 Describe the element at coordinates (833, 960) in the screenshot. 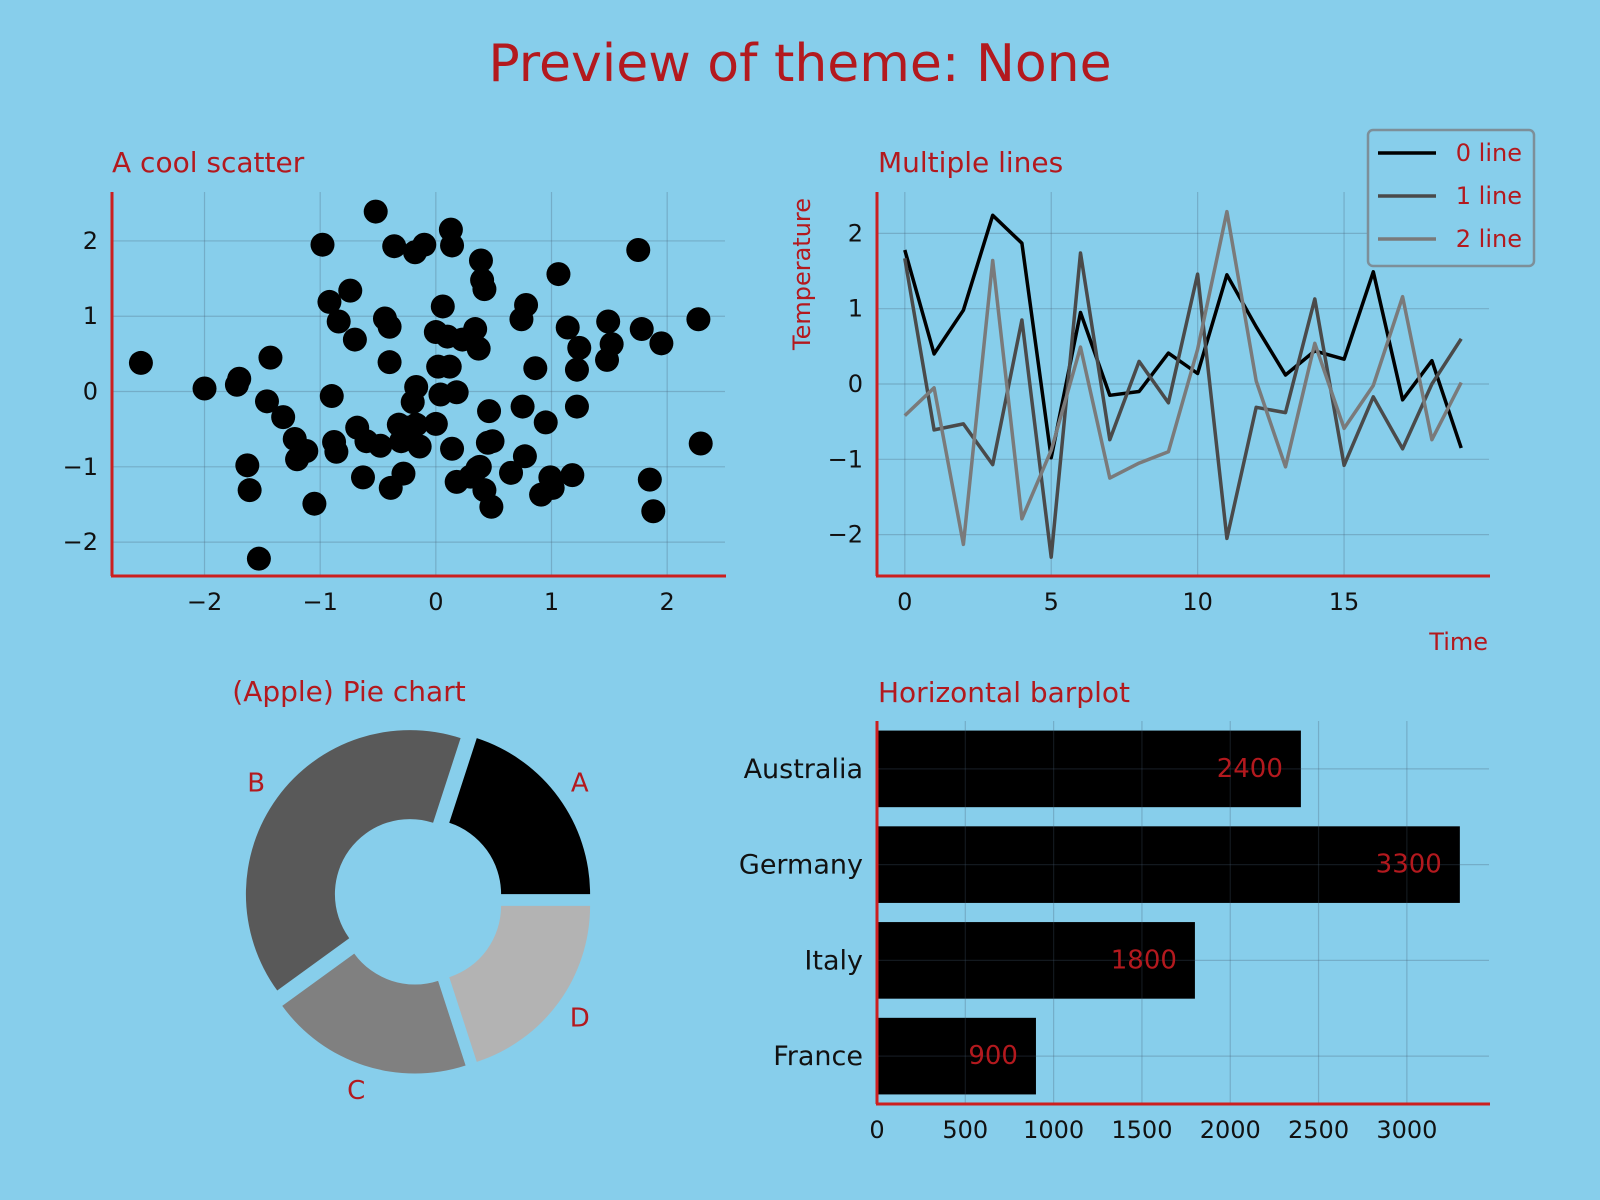

I see `barh-category-label: Italy` at that location.